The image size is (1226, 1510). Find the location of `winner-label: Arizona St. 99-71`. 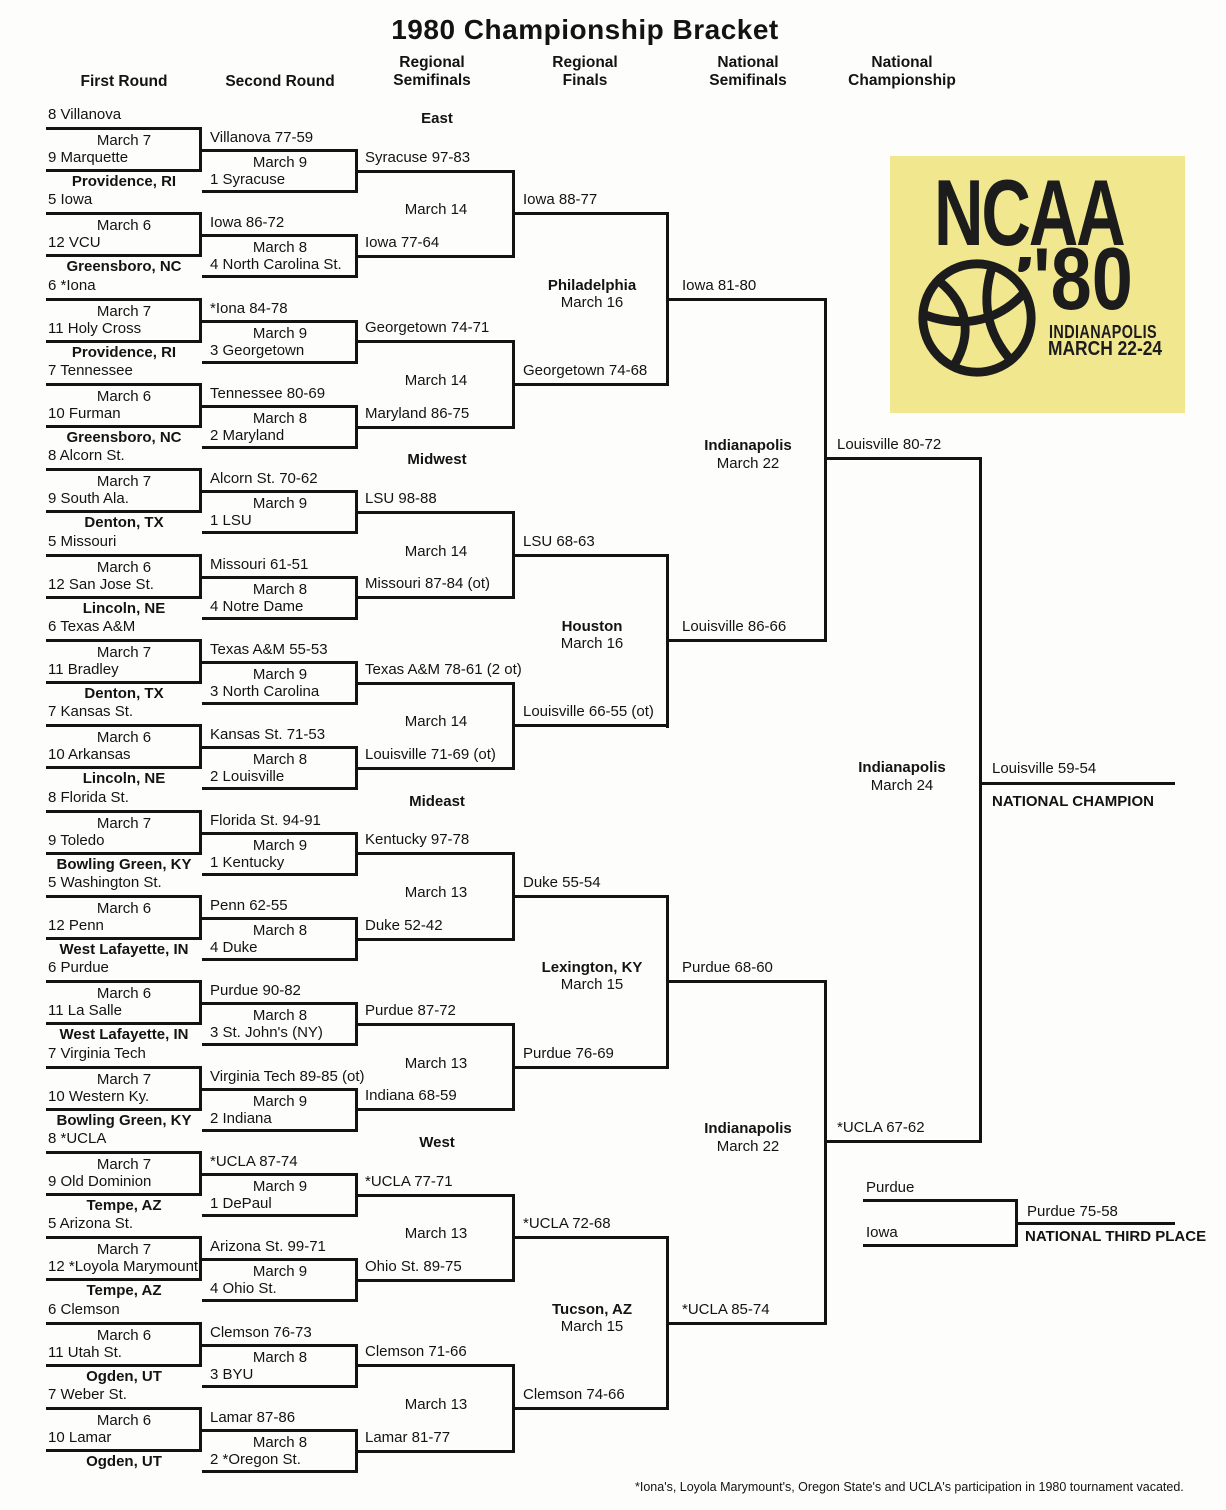

winner-label: Arizona St. 99-71 is located at coordinates (268, 1246).